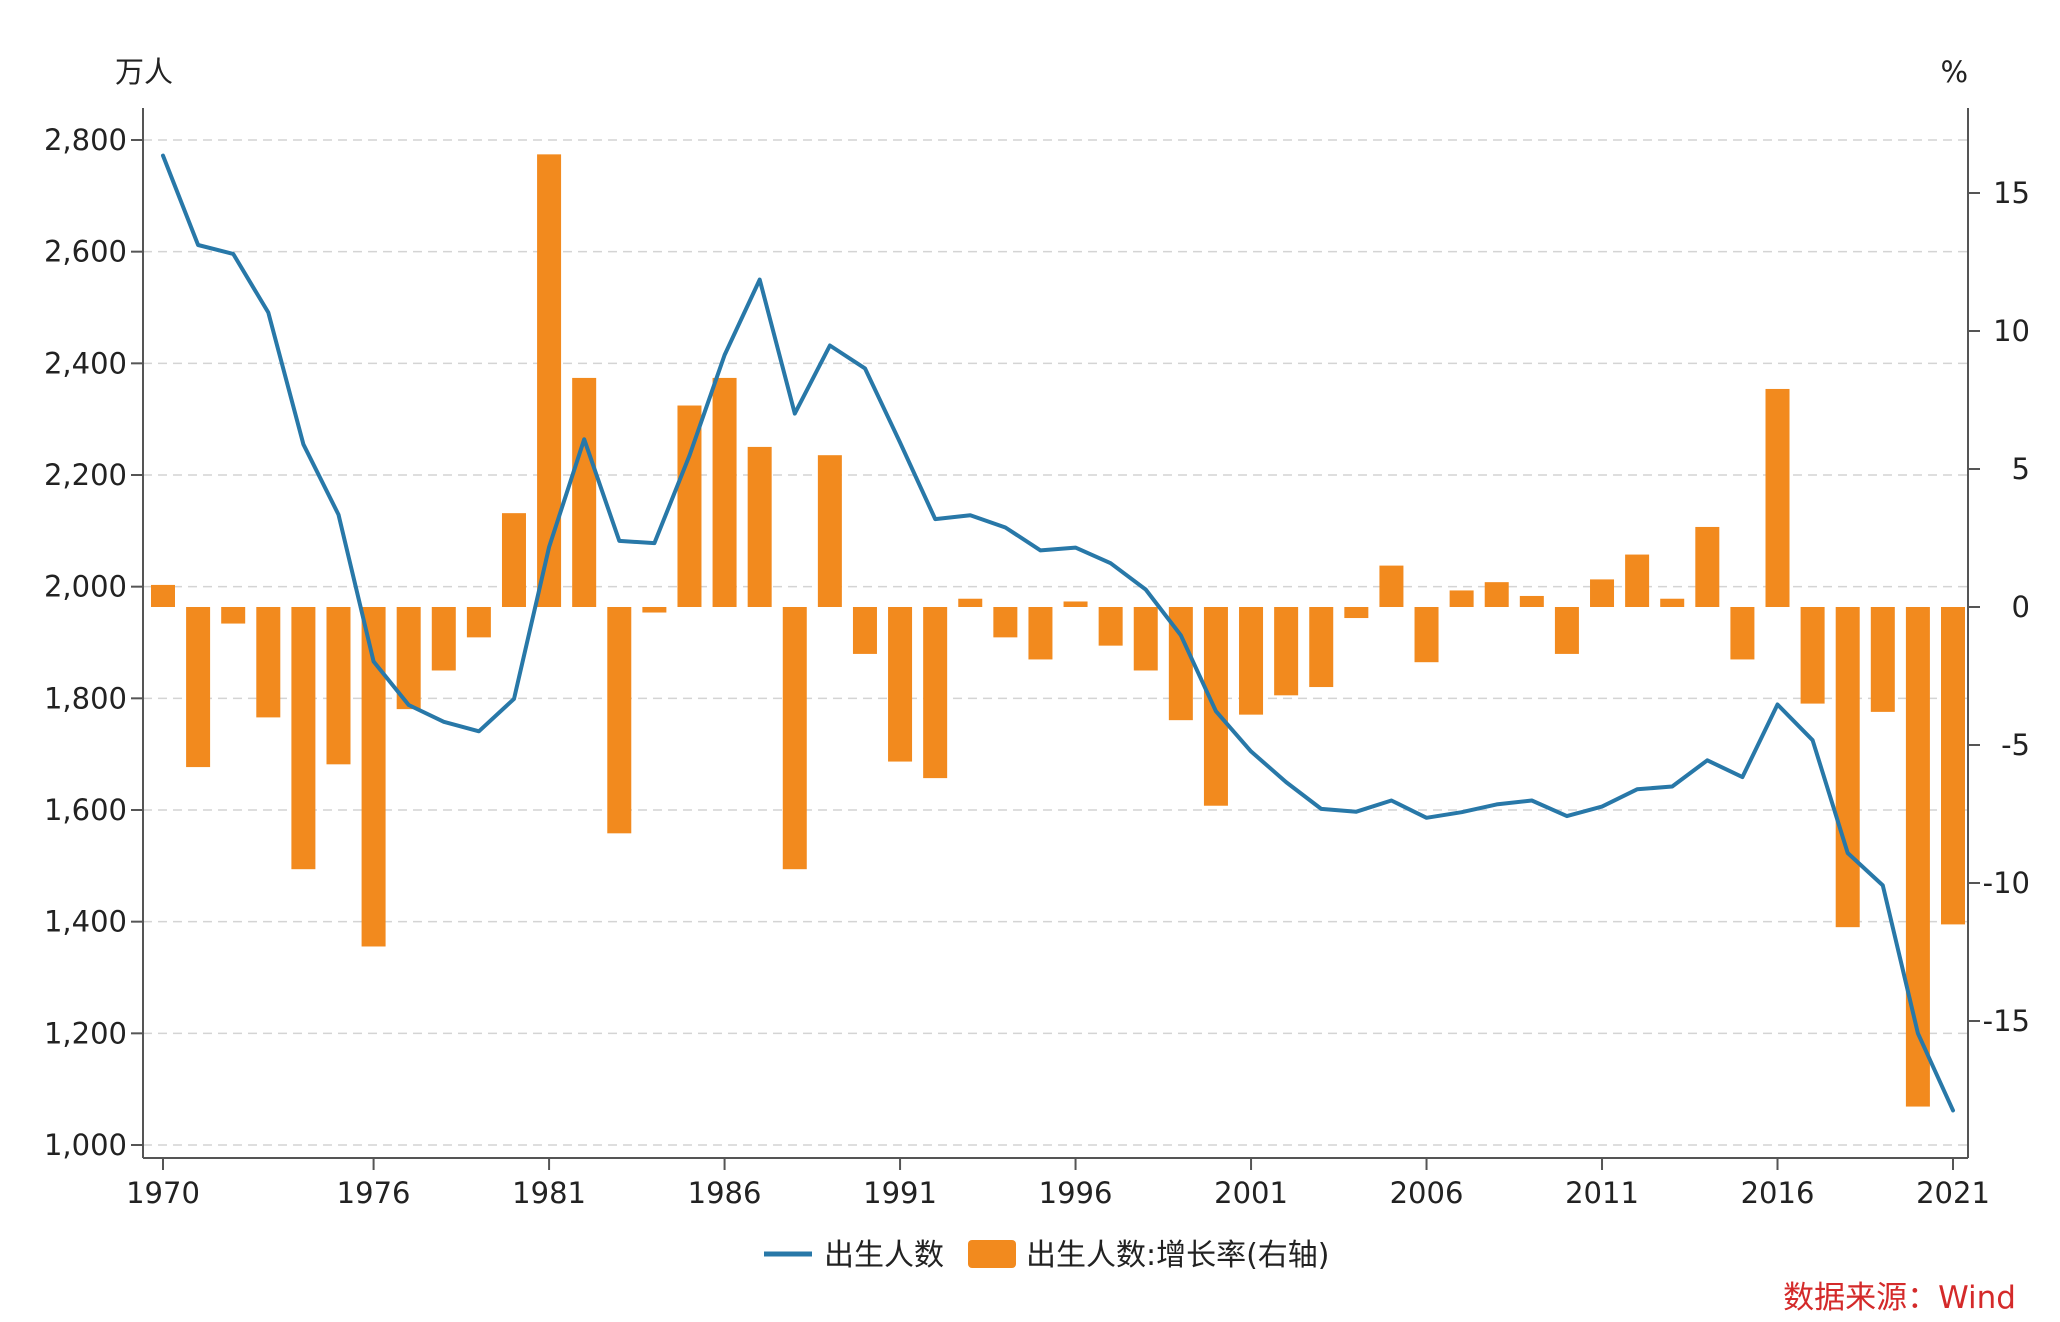 The image size is (2060, 1322). What do you see at coordinates (163, 1193) in the screenshot?
I see `x-tick-label: 1970` at bounding box center [163, 1193].